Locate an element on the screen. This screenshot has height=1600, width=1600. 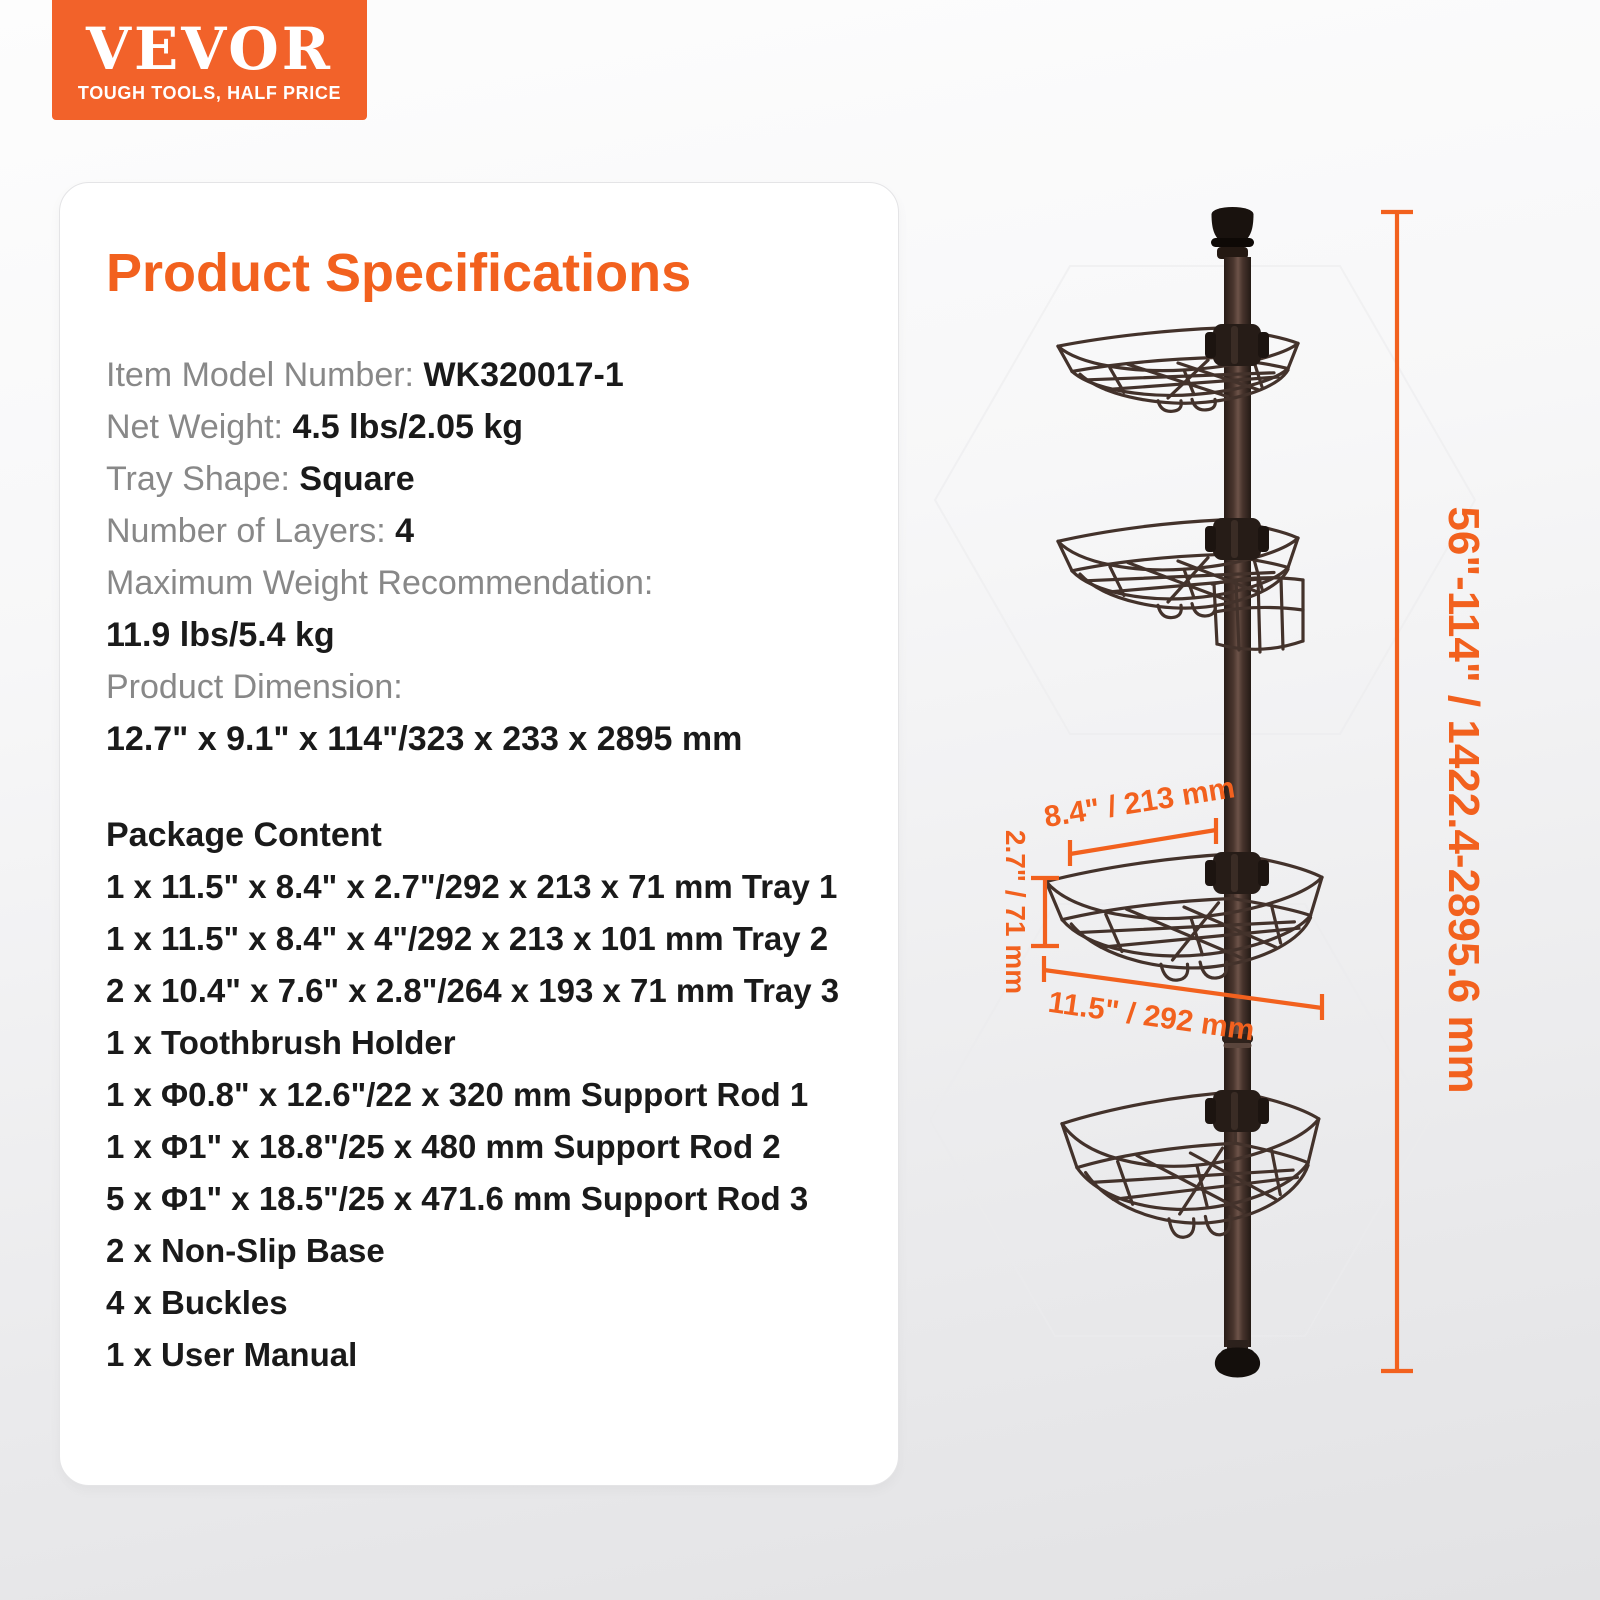
height-dimension-label: 56"-114" / 1422.4-2895.6 mm is located at coordinates (1463, 799).